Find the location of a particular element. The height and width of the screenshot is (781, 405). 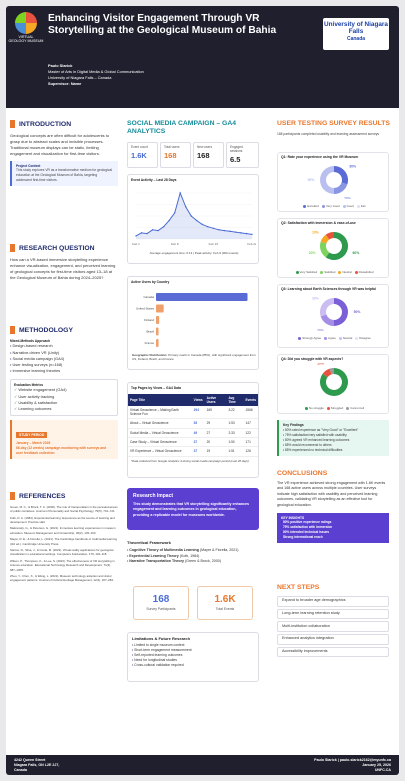

country-title: Active Users by Country is located at coordinates (150, 282).